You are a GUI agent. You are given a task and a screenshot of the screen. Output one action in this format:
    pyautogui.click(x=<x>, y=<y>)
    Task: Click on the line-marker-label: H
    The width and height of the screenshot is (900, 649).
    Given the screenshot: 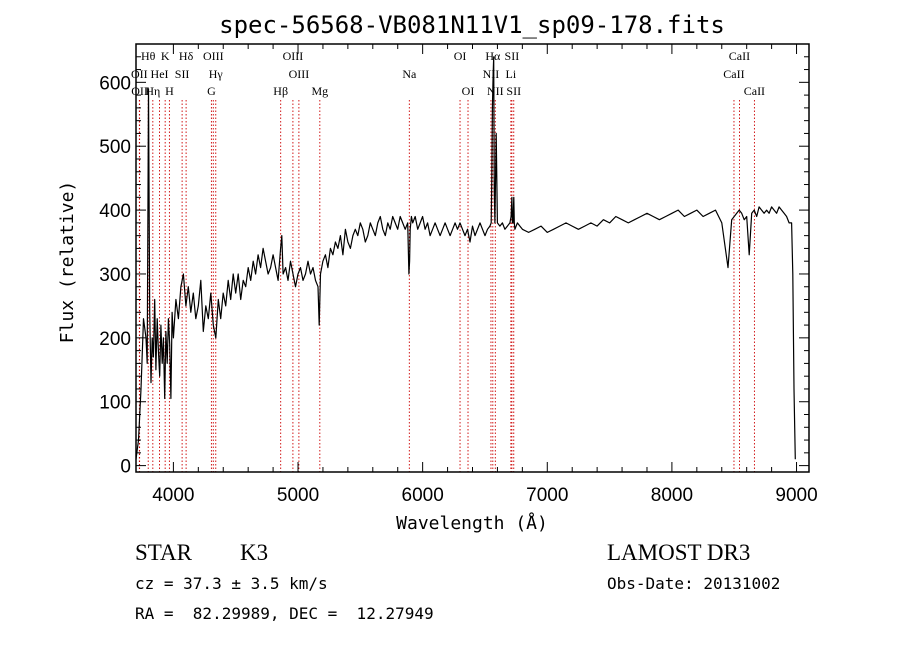 What is the action you would take?
    pyautogui.click(x=169, y=91)
    